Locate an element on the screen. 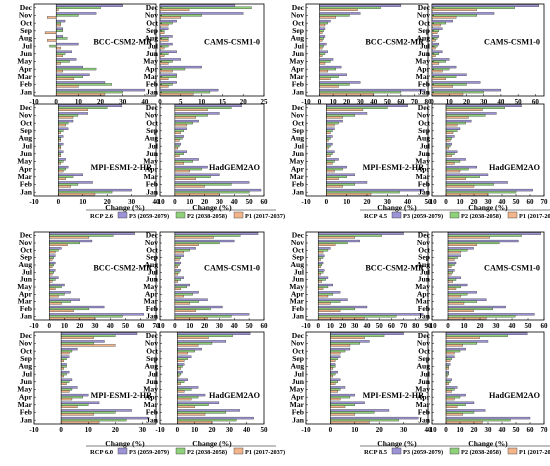  x-tick-label: 30 is located at coordinates (404, 430).